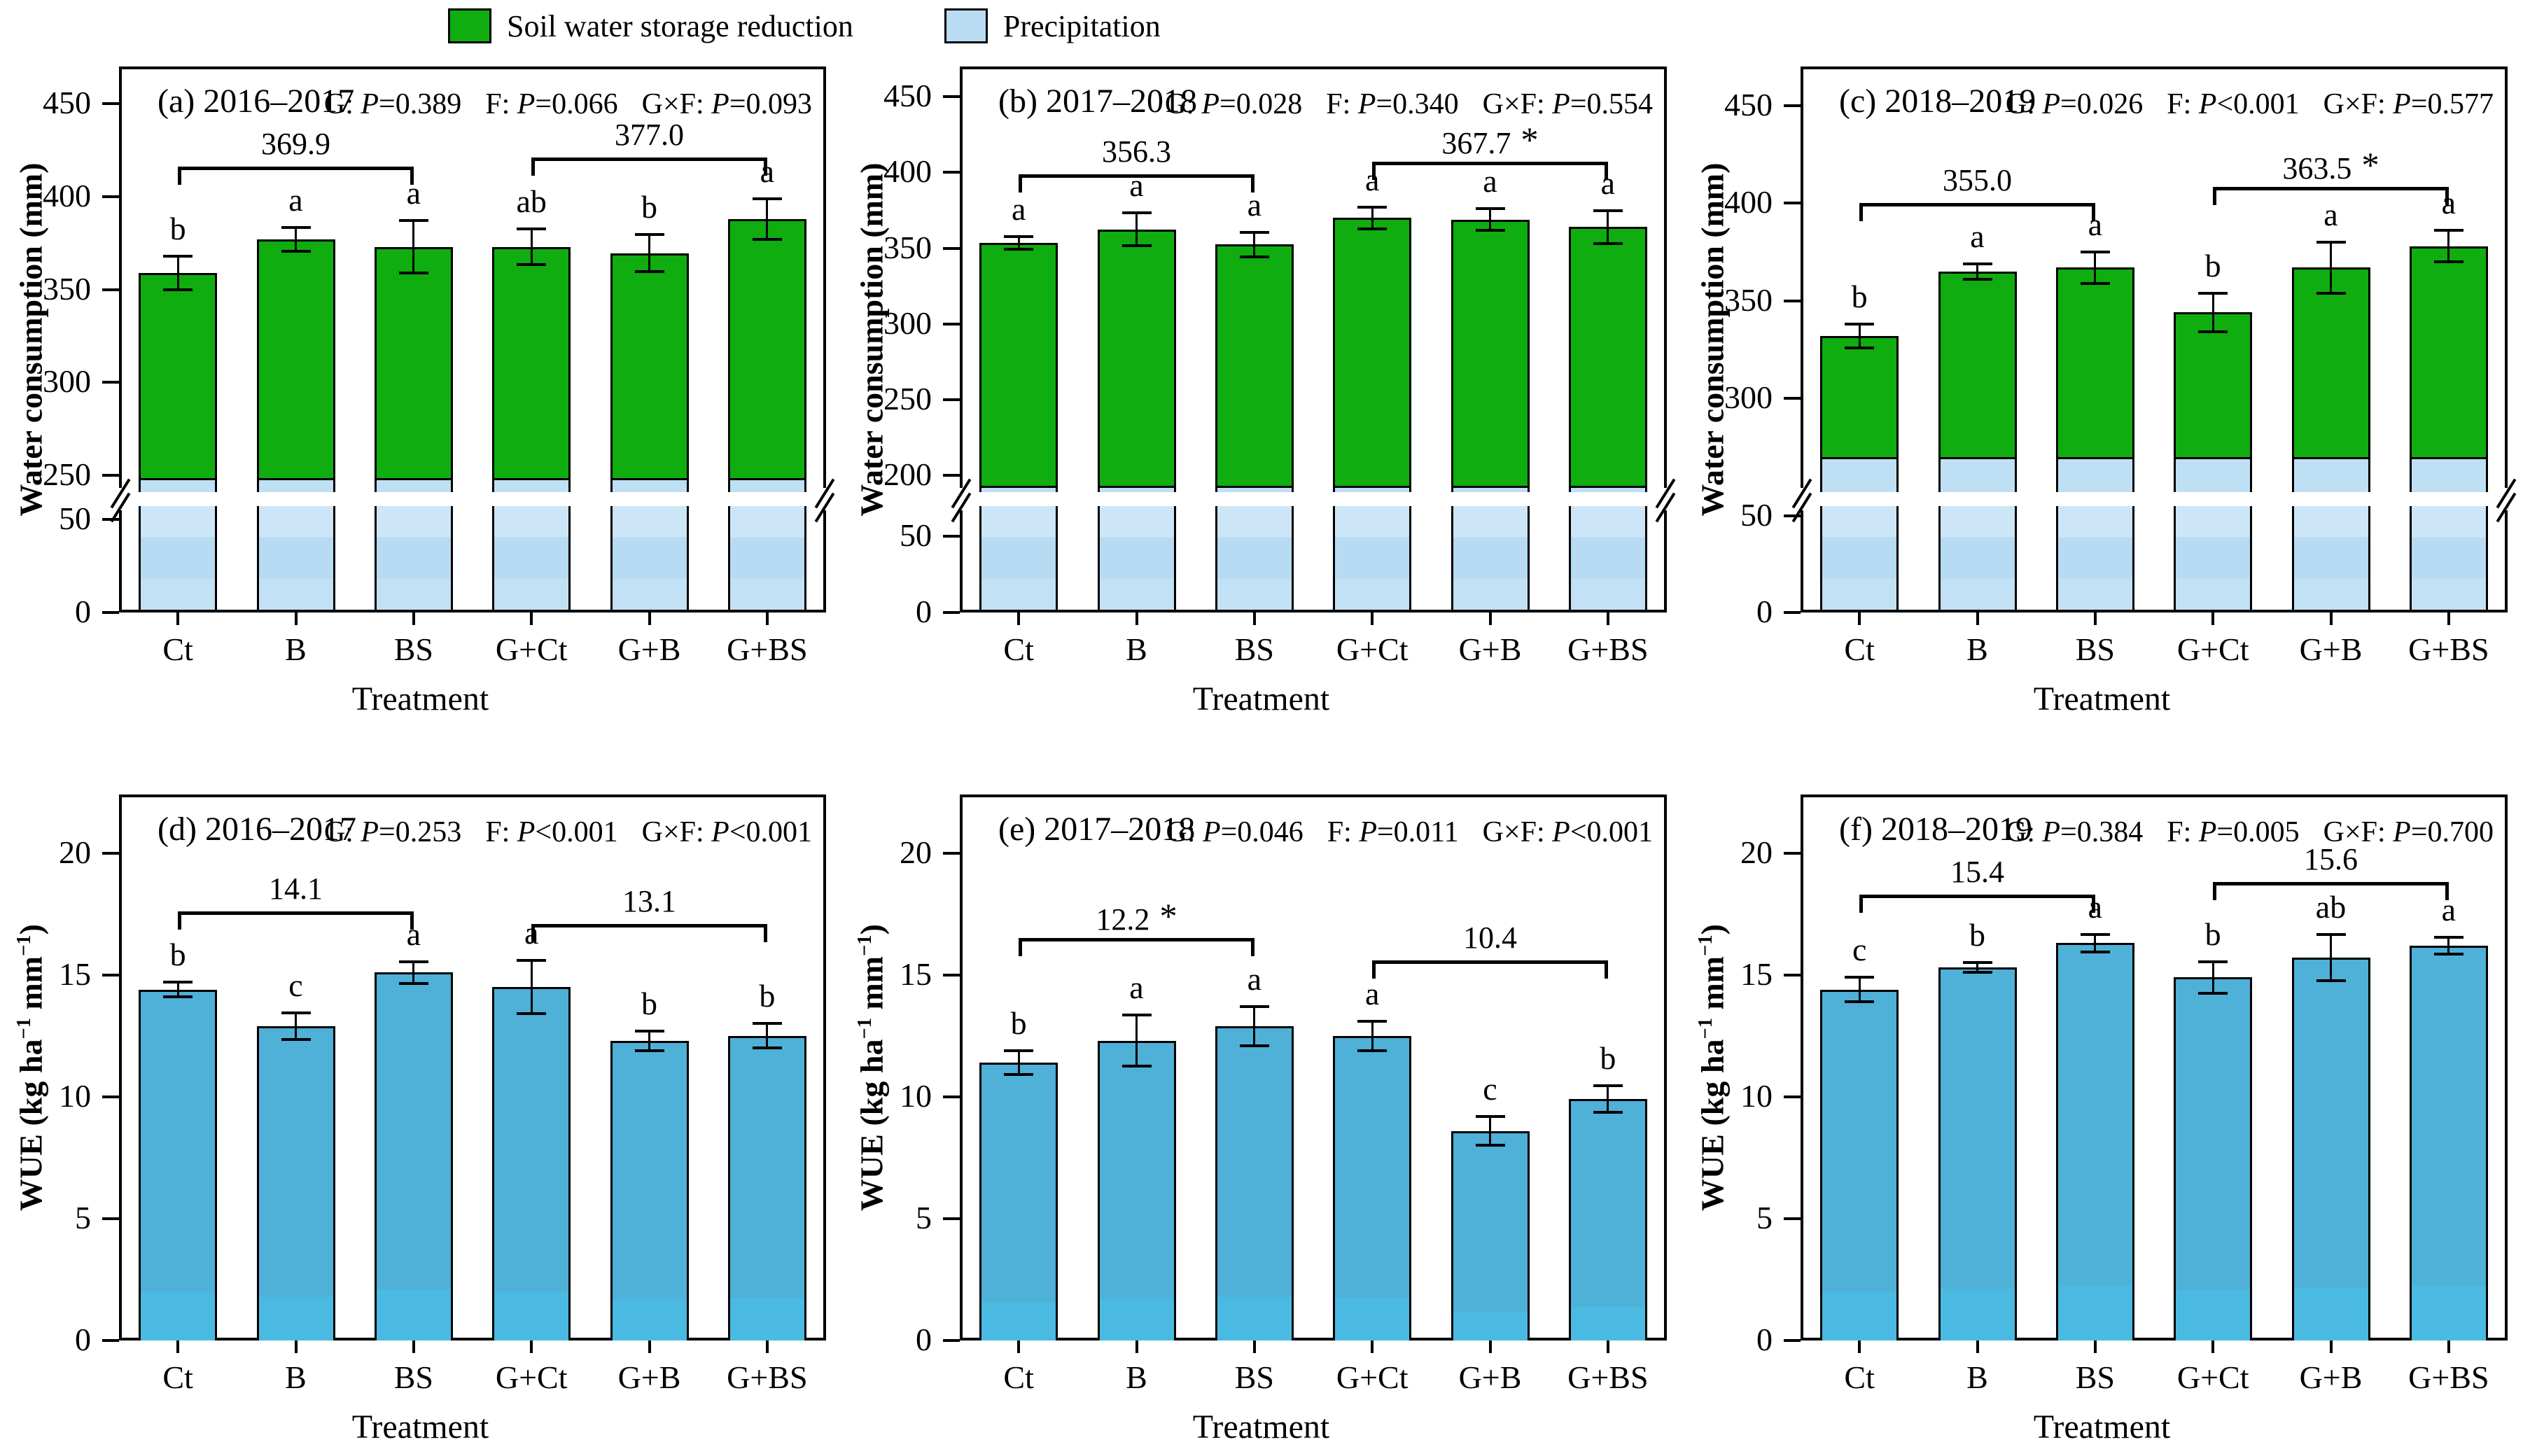 The height and width of the screenshot is (1456, 2523). What do you see at coordinates (1608, 1377) in the screenshot?
I see `x-category-label: G+BS` at bounding box center [1608, 1377].